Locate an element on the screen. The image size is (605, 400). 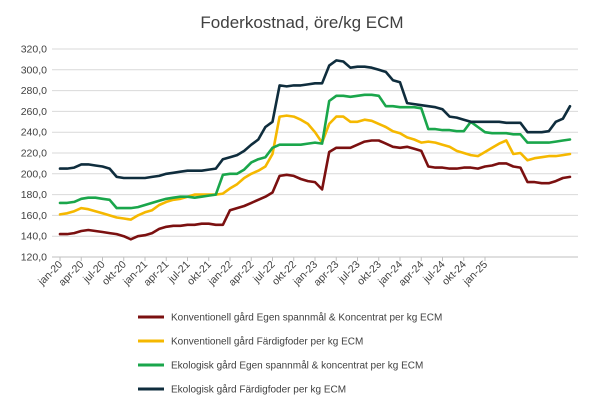
y-tick-label: 280,0 is located at coordinates (34, 91).